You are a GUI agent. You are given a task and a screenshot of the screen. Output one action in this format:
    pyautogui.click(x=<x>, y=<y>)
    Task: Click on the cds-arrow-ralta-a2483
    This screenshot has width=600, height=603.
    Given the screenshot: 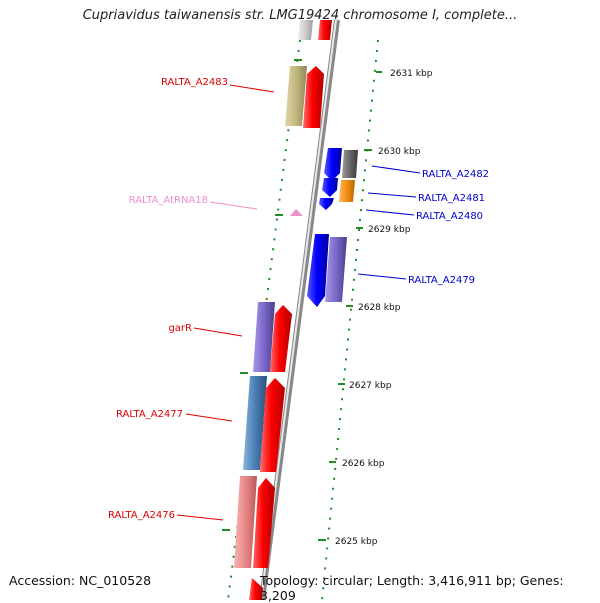 What is the action you would take?
    pyautogui.click(x=313, y=97)
    